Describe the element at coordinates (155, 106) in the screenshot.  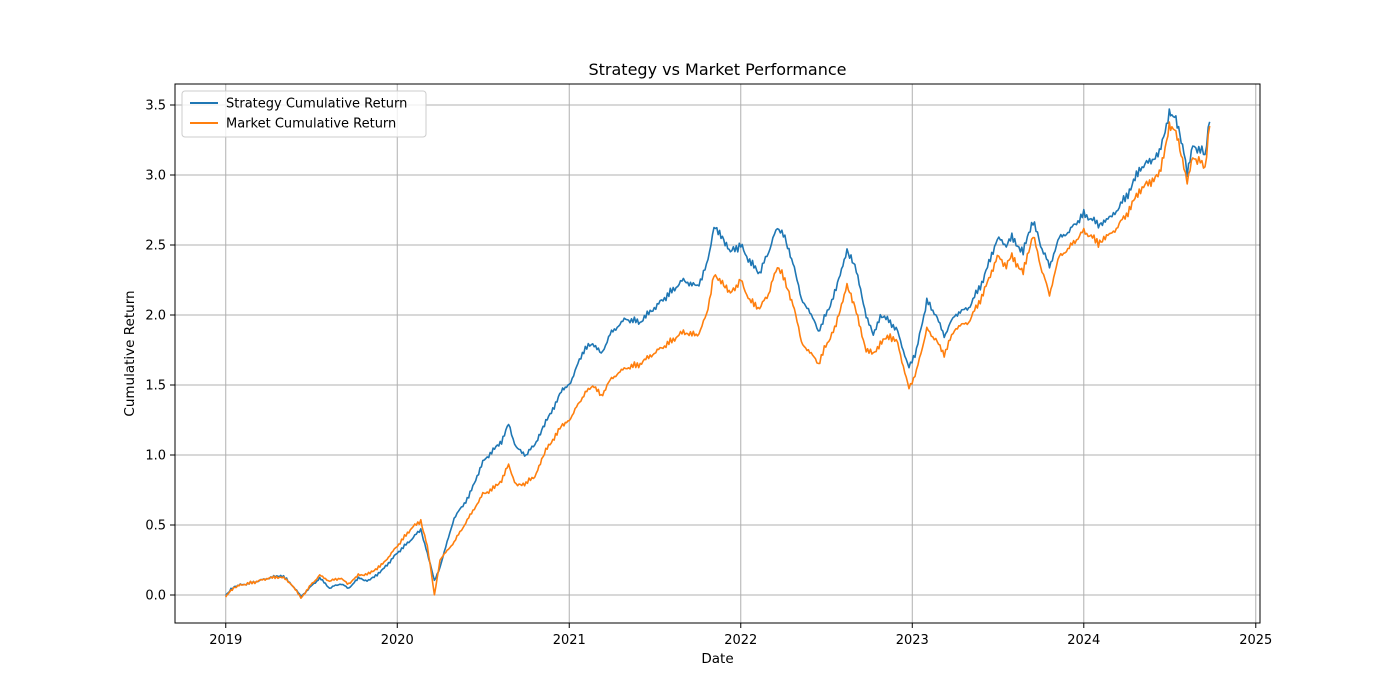
I see `y-tick-label: 3.5` at that location.